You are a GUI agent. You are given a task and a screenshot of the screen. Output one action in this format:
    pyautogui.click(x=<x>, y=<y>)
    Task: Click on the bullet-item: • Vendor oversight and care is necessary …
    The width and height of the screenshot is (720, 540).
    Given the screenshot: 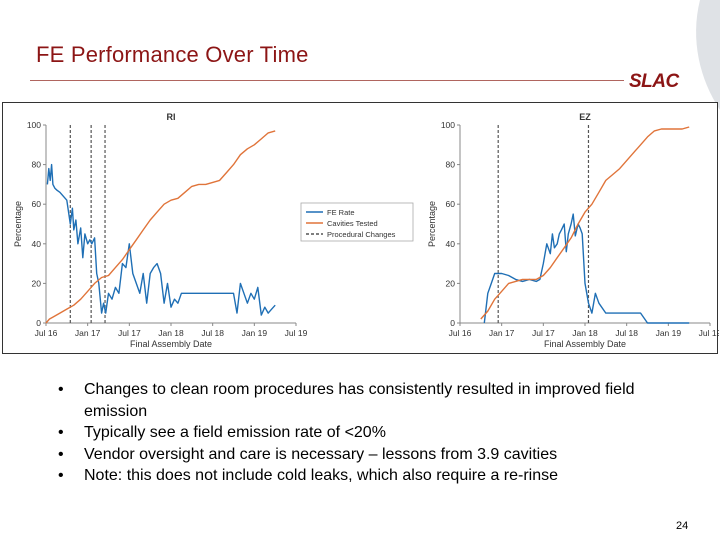 What is the action you would take?
    pyautogui.click(x=368, y=455)
    